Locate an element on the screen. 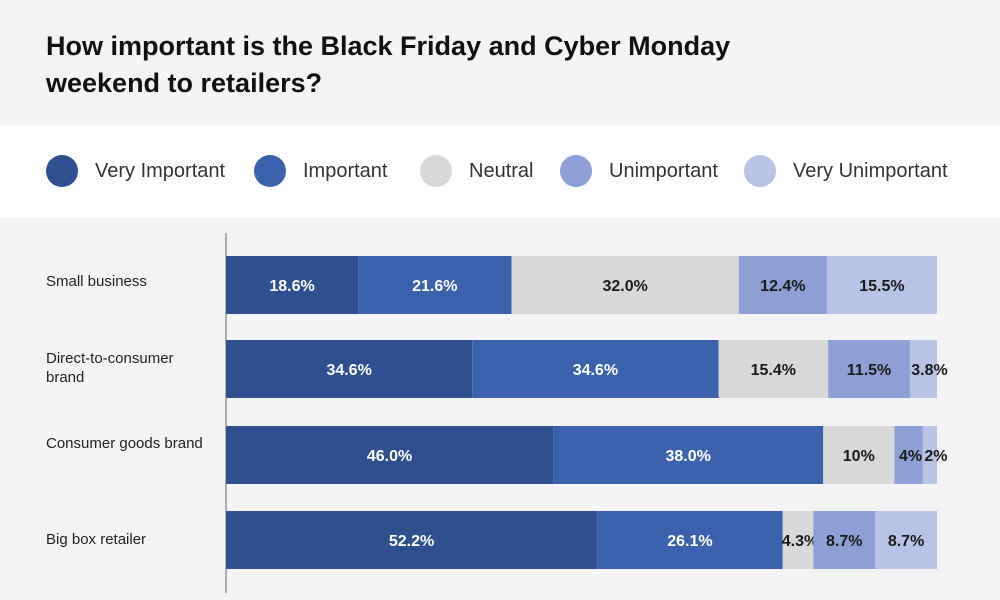 Image resolution: width=1000 pixels, height=600 pixels. legend-item-very-unimportant: Very Unimportant is located at coordinates (846, 171).